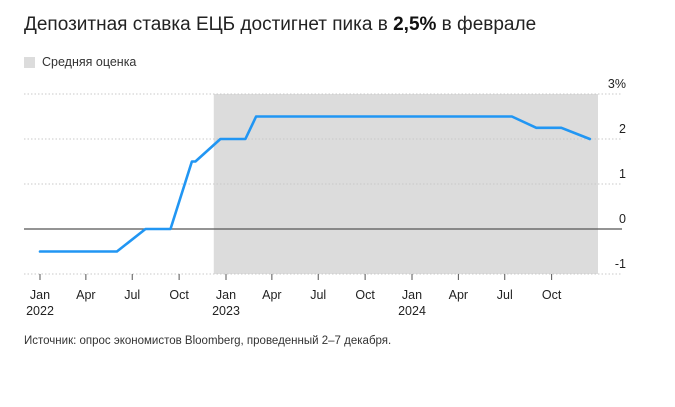  I want to click on y-tick-label: -1, so click(620, 264).